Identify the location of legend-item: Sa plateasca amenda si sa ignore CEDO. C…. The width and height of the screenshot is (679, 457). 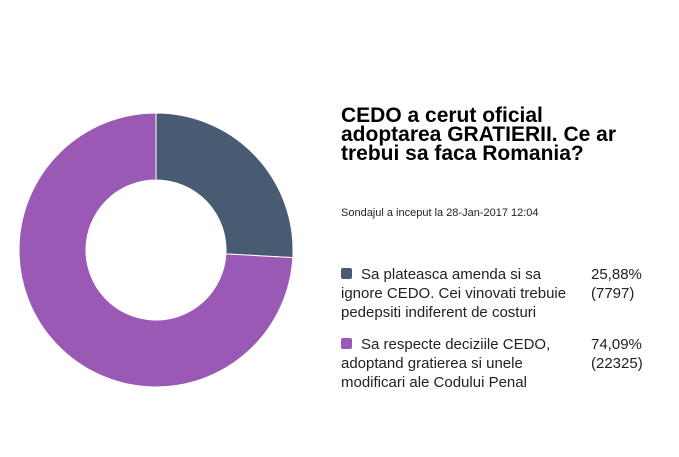
(501, 293).